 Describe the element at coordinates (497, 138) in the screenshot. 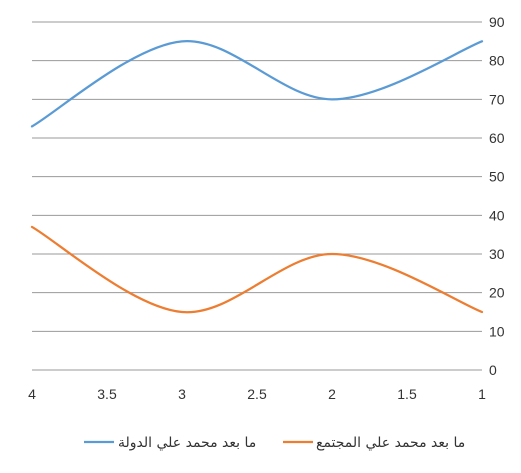

I see `y-tick-label: 60` at that location.